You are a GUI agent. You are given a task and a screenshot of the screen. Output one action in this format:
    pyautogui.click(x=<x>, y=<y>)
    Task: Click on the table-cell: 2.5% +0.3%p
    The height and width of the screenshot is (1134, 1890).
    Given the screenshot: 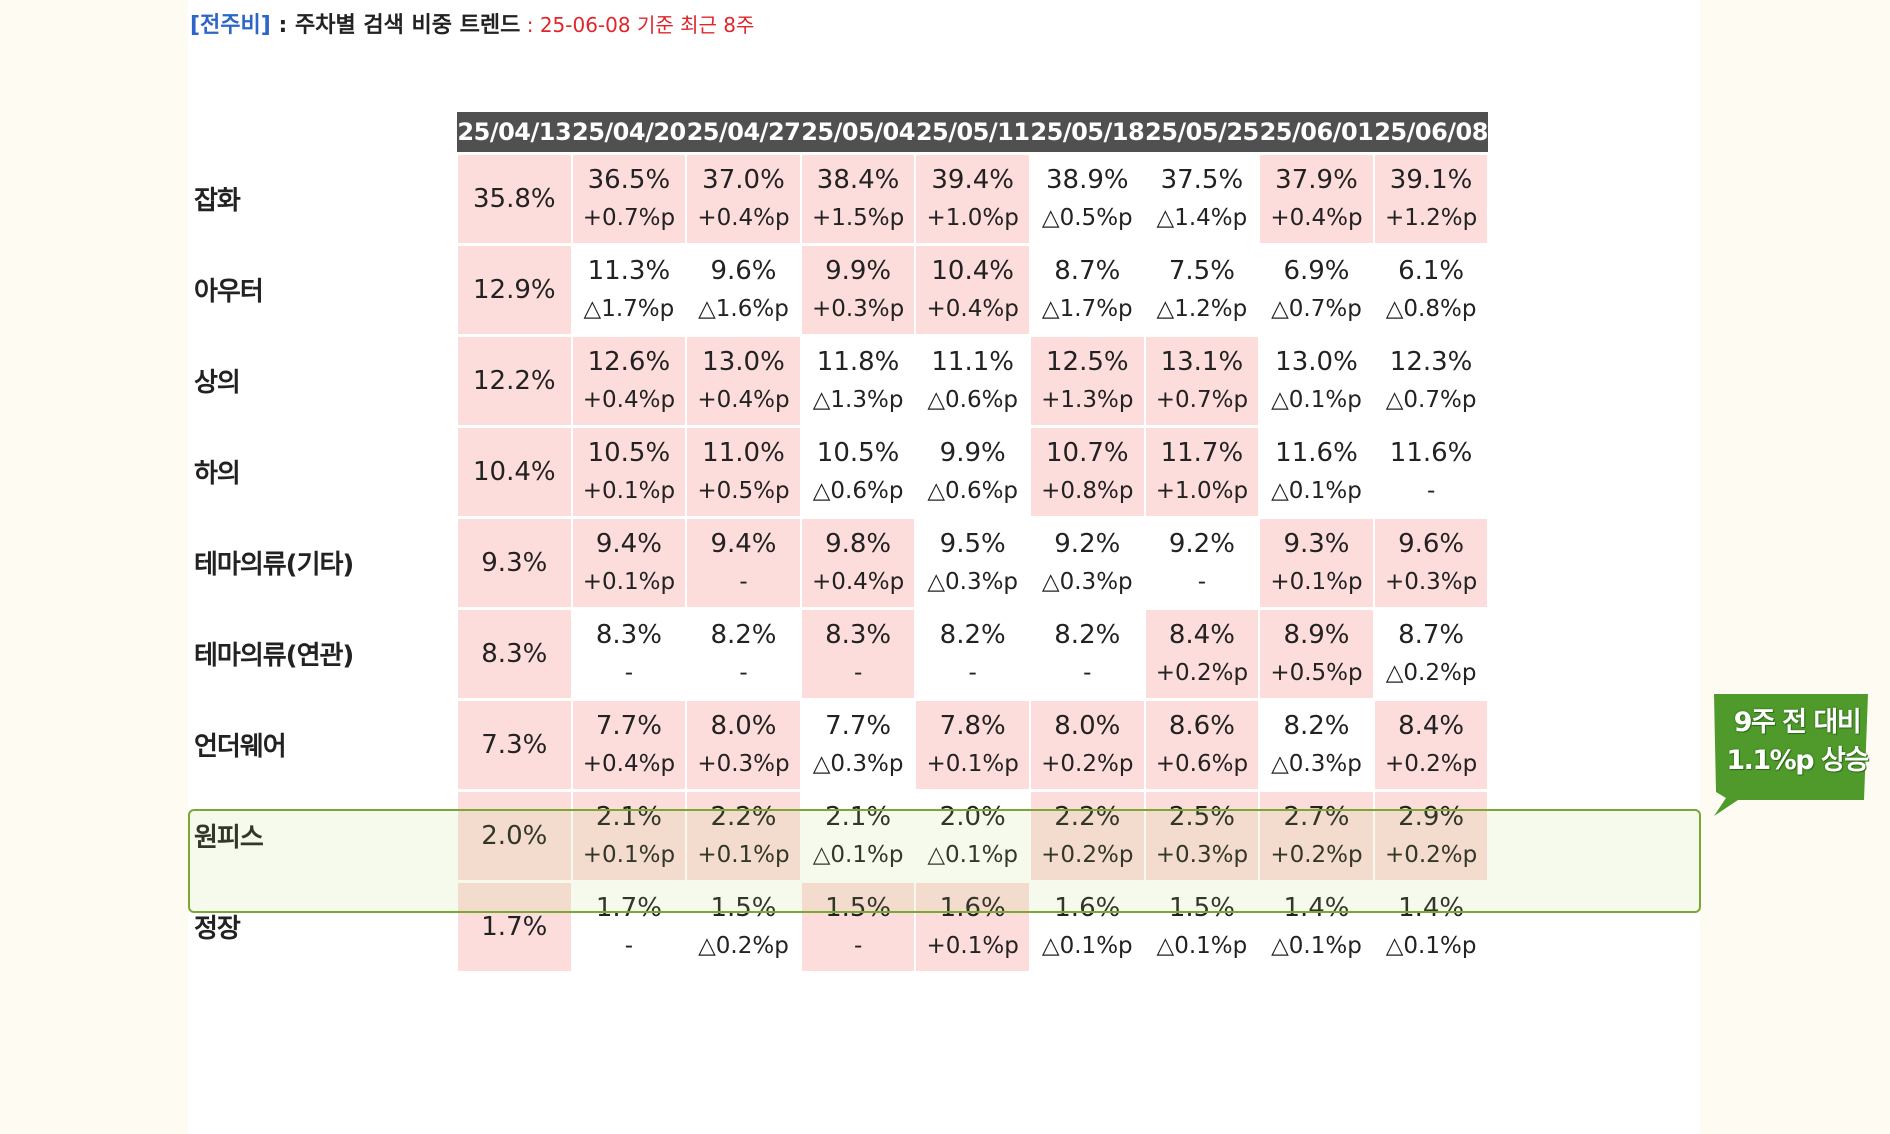 What is the action you would take?
    pyautogui.click(x=1202, y=836)
    